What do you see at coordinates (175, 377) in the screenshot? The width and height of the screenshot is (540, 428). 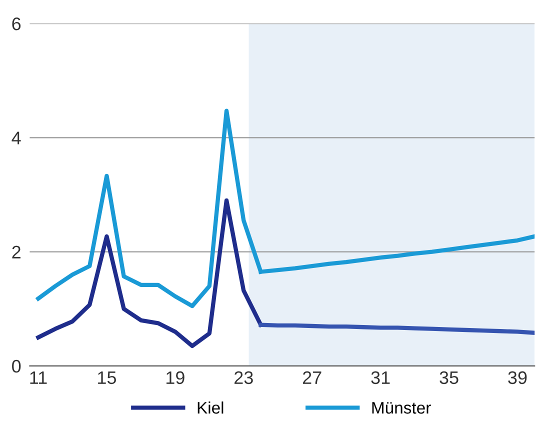 I see `x-tick-label: 19` at bounding box center [175, 377].